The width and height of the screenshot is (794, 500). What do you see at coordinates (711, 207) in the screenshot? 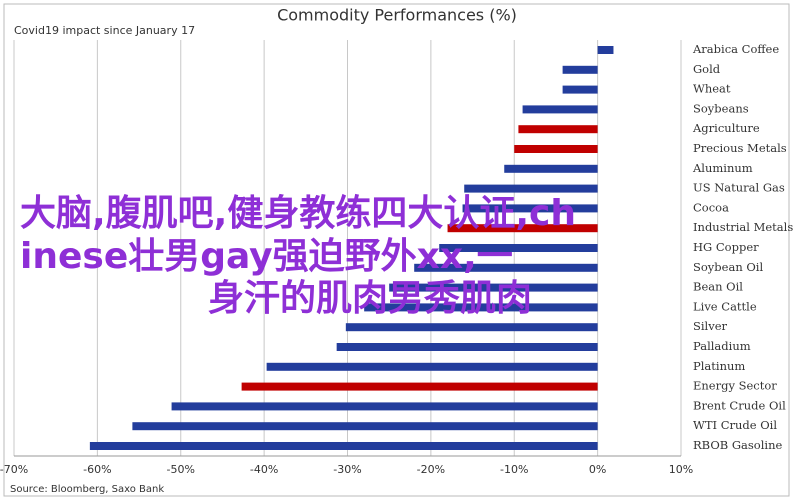
I see `y-tick-label: Cocoa` at bounding box center [711, 207].